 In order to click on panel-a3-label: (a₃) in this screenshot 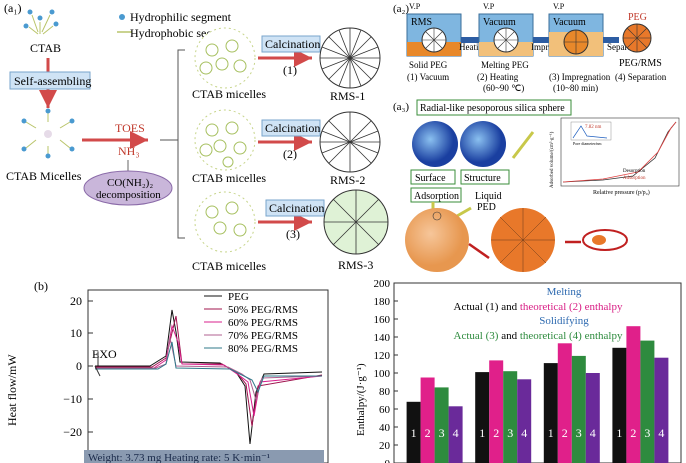, I will do `click(401, 107)`.